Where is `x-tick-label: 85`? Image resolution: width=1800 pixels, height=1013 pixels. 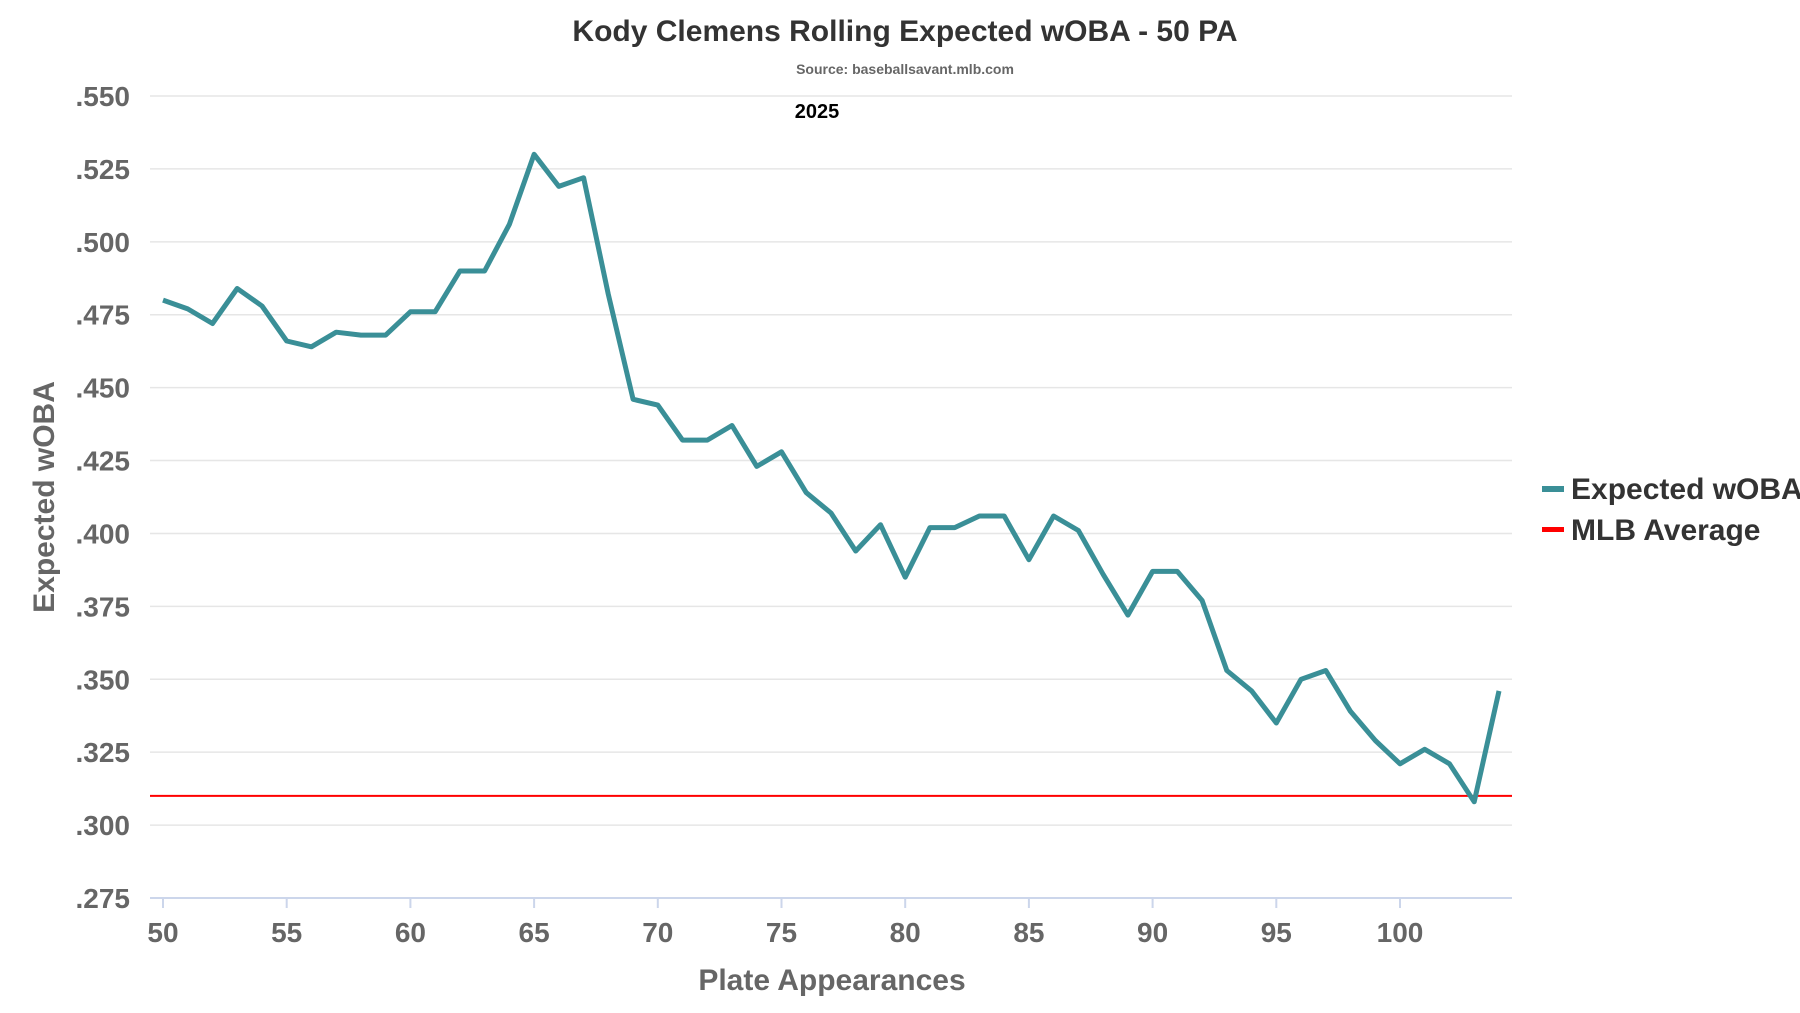 x-tick-label: 85 is located at coordinates (1028, 932).